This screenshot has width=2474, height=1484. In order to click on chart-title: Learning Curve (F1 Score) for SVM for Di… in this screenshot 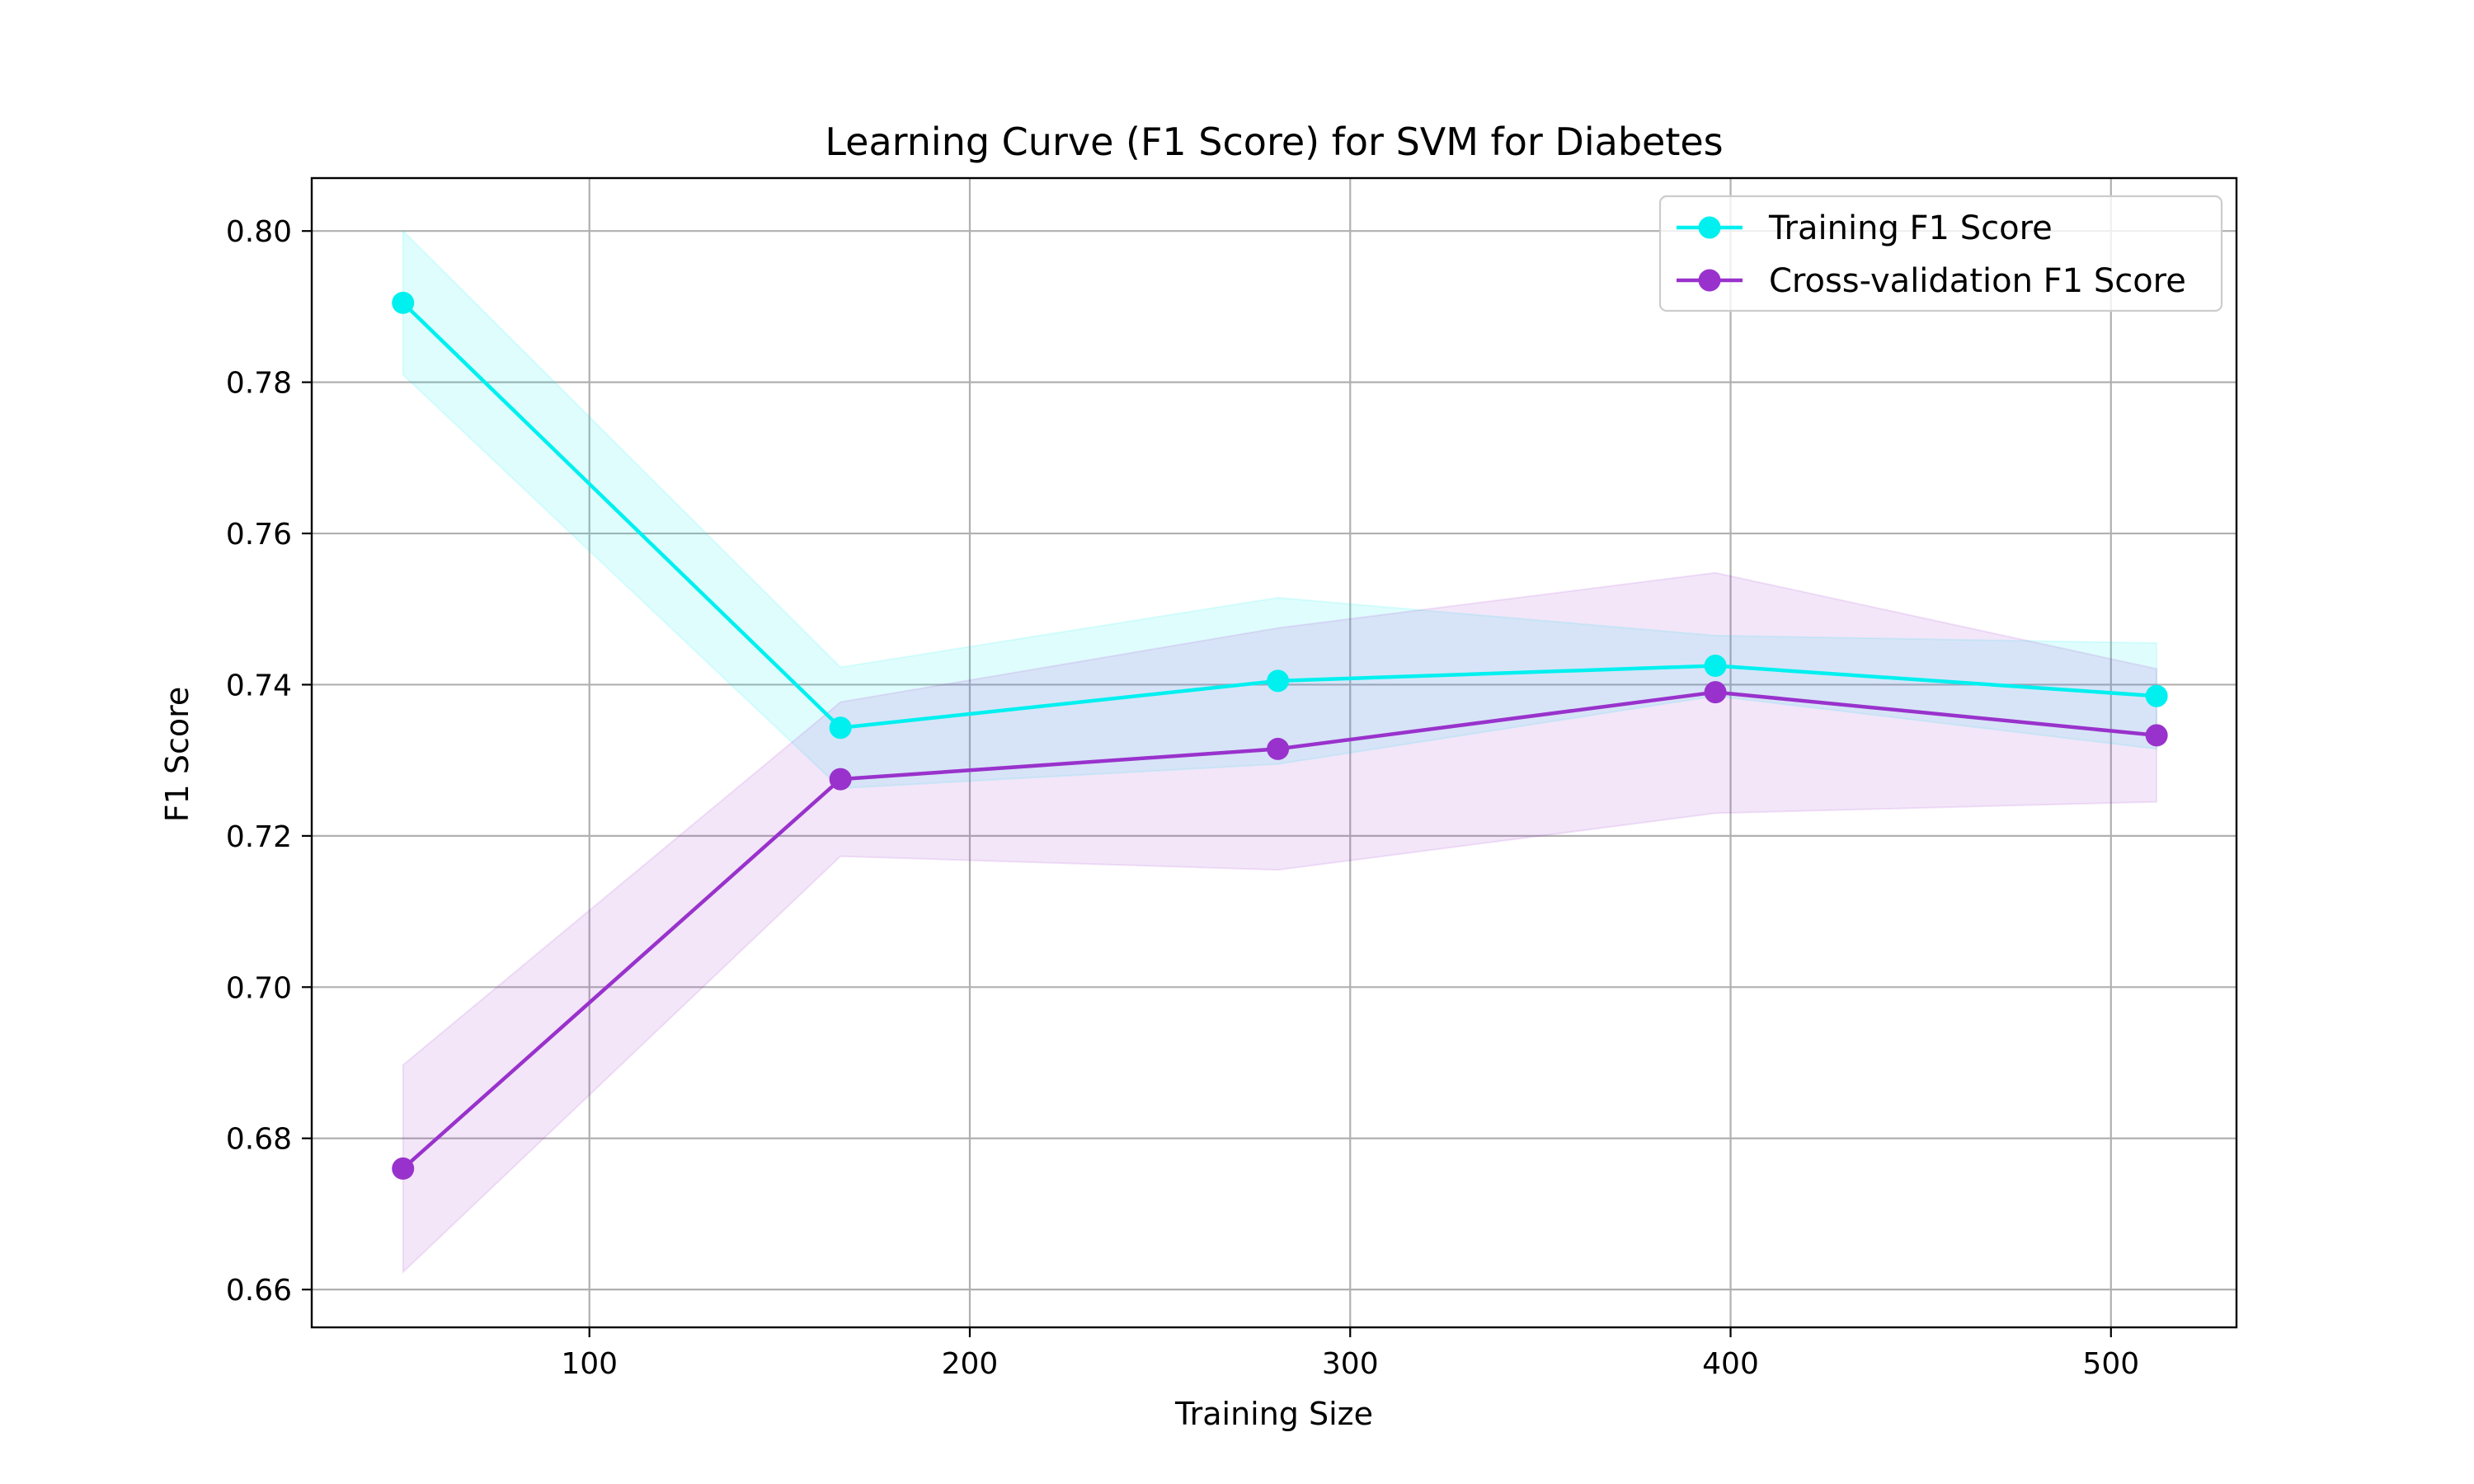, I will do `click(1274, 142)`.